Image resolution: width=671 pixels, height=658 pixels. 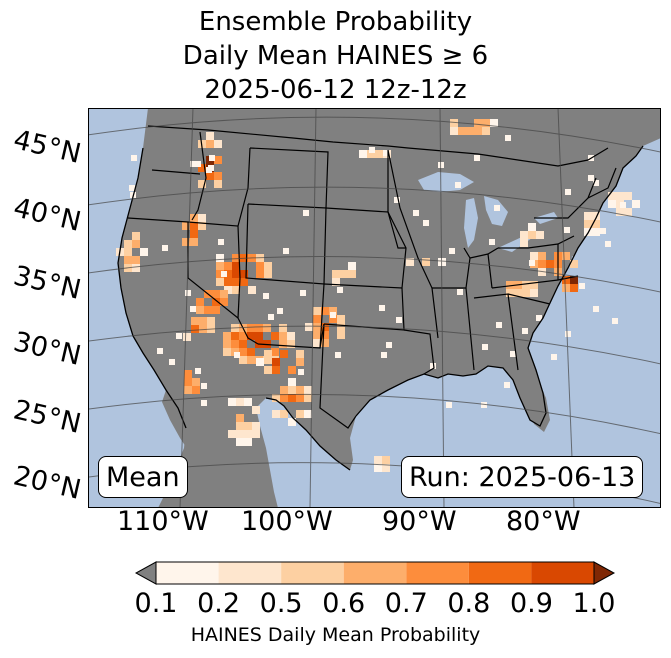 I want to click on run-date-tag: Run: 2025-06-13, so click(x=522, y=477).